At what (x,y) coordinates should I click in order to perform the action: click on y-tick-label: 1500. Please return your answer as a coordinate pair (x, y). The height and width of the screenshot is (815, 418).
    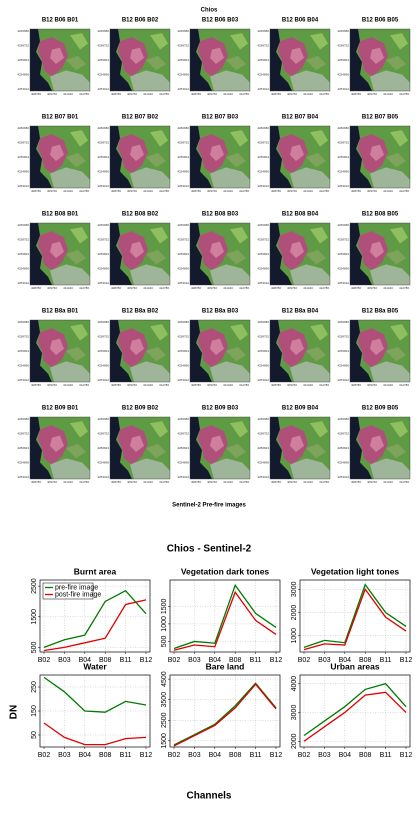
    Looking at the image, I should click on (34, 617).